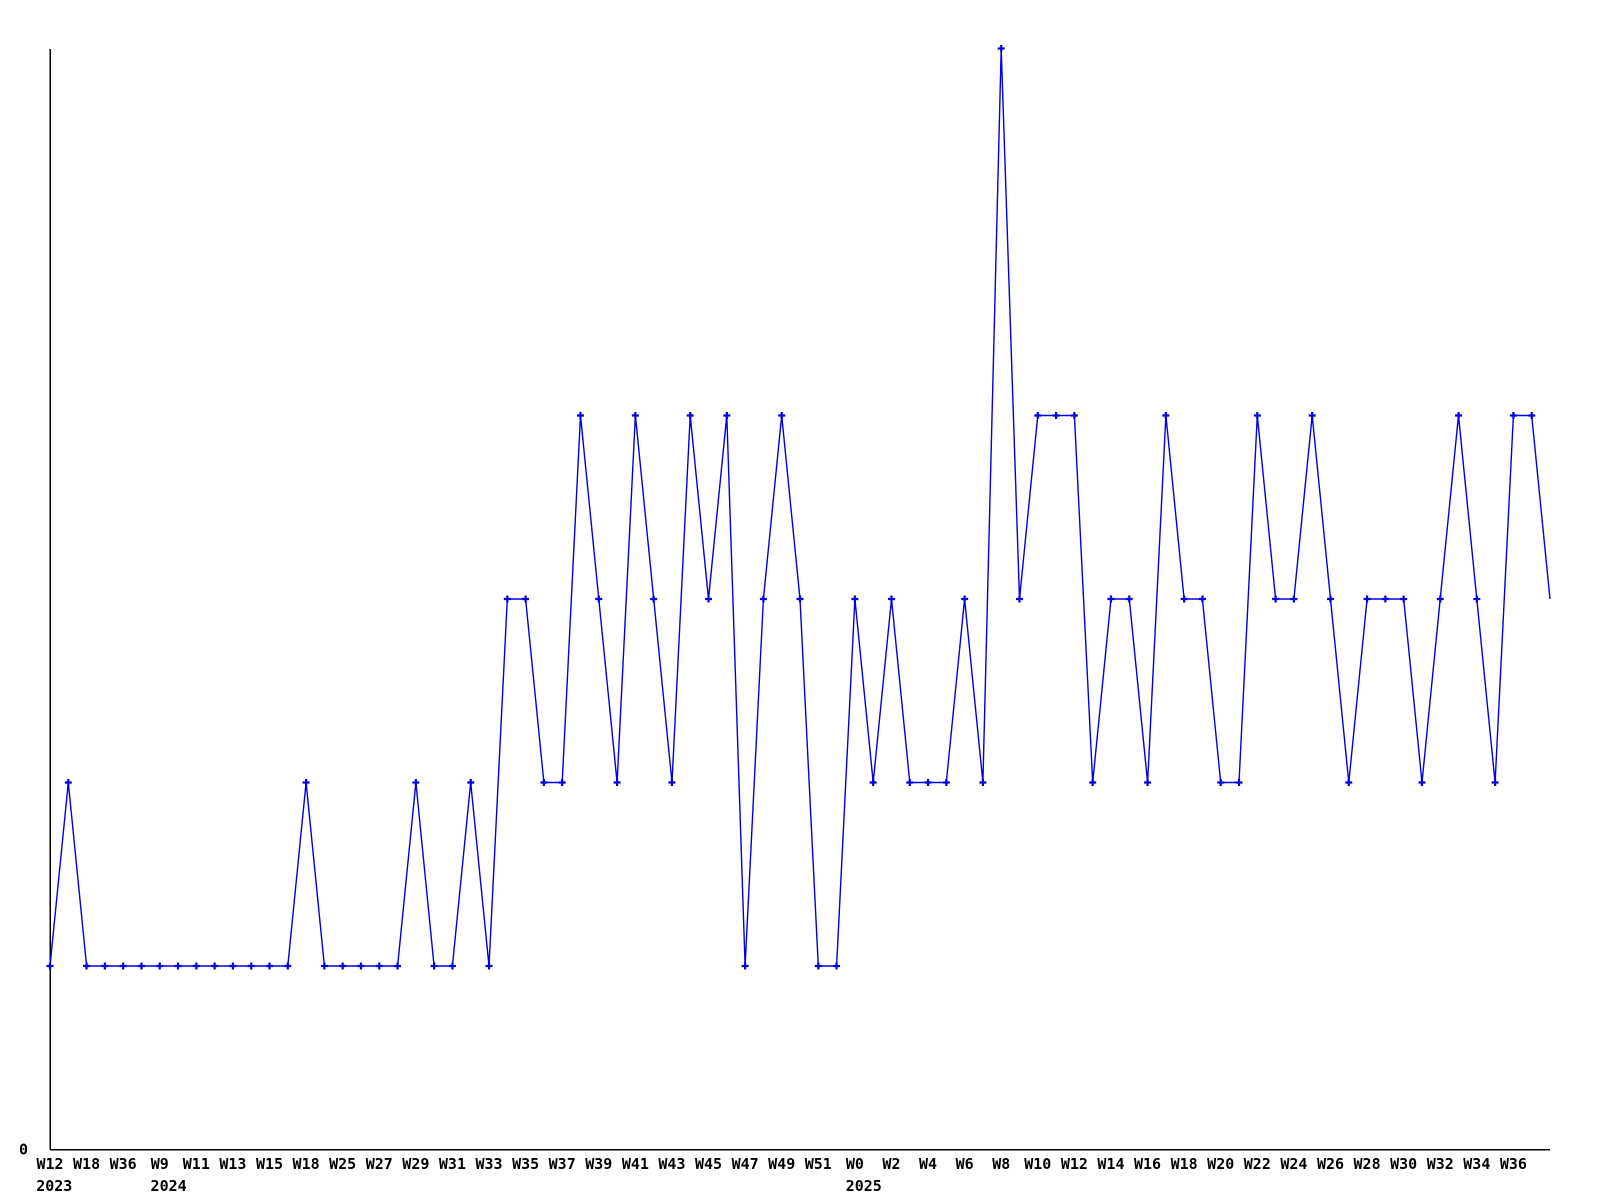  Describe the element at coordinates (232, 1164) in the screenshot. I see `x-tick-label: W13` at that location.